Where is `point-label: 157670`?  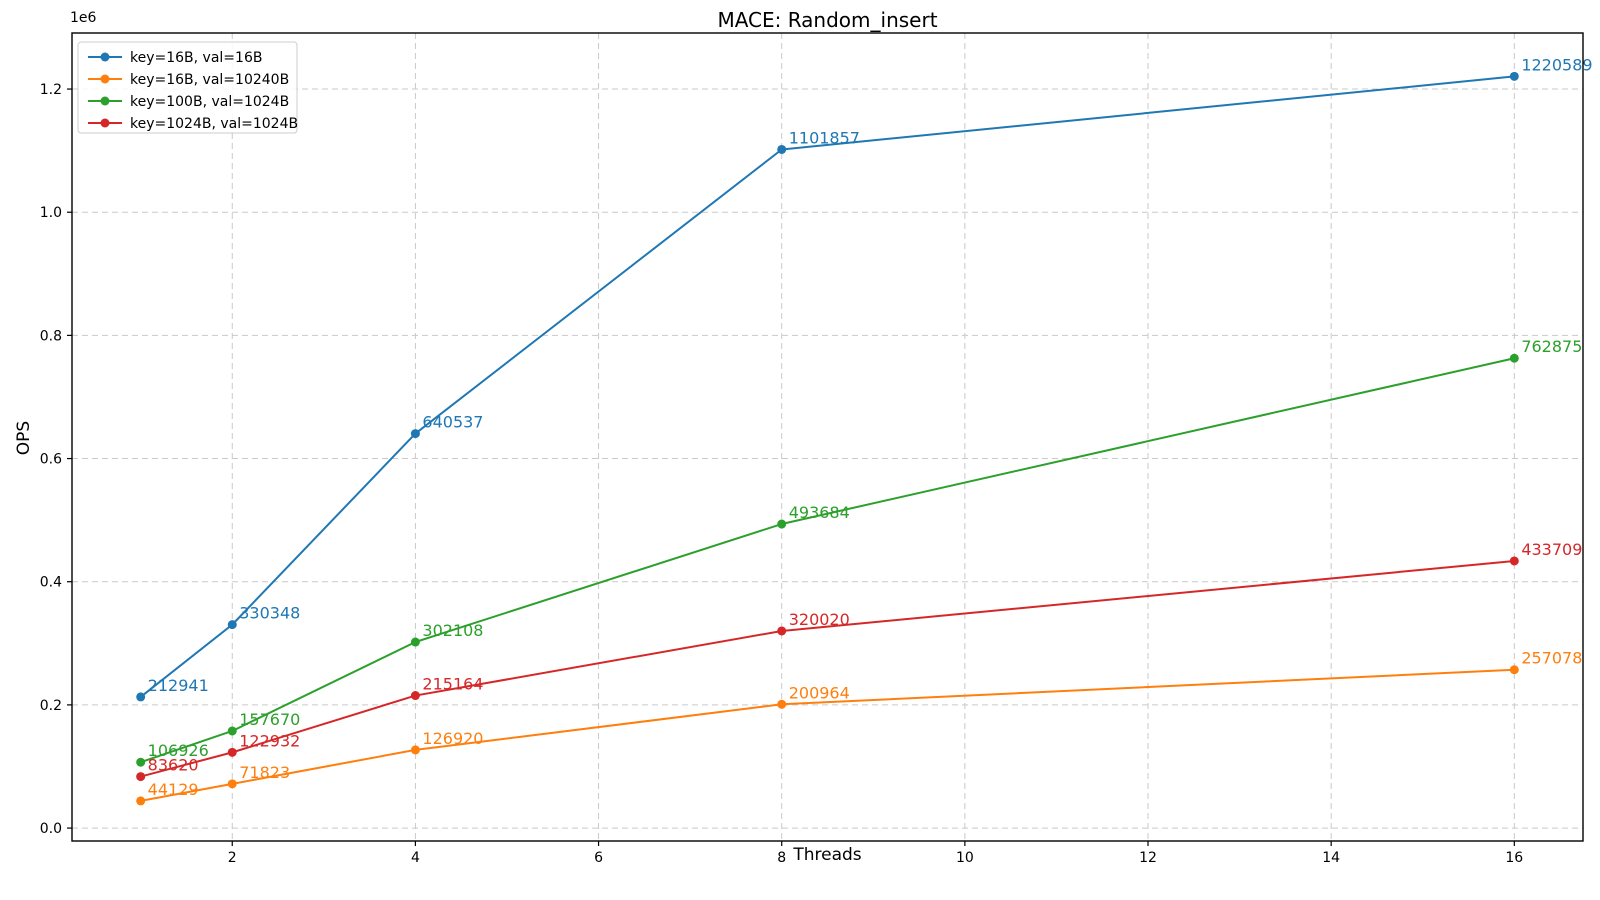
point-label: 157670 is located at coordinates (269, 719).